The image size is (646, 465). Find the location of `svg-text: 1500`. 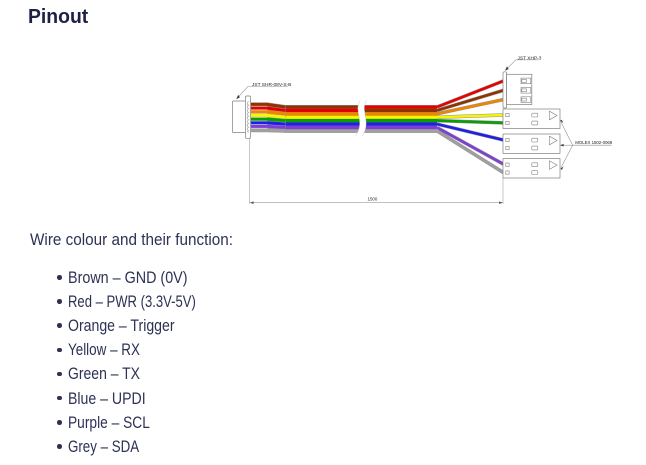

svg-text: 1500 is located at coordinates (373, 199).